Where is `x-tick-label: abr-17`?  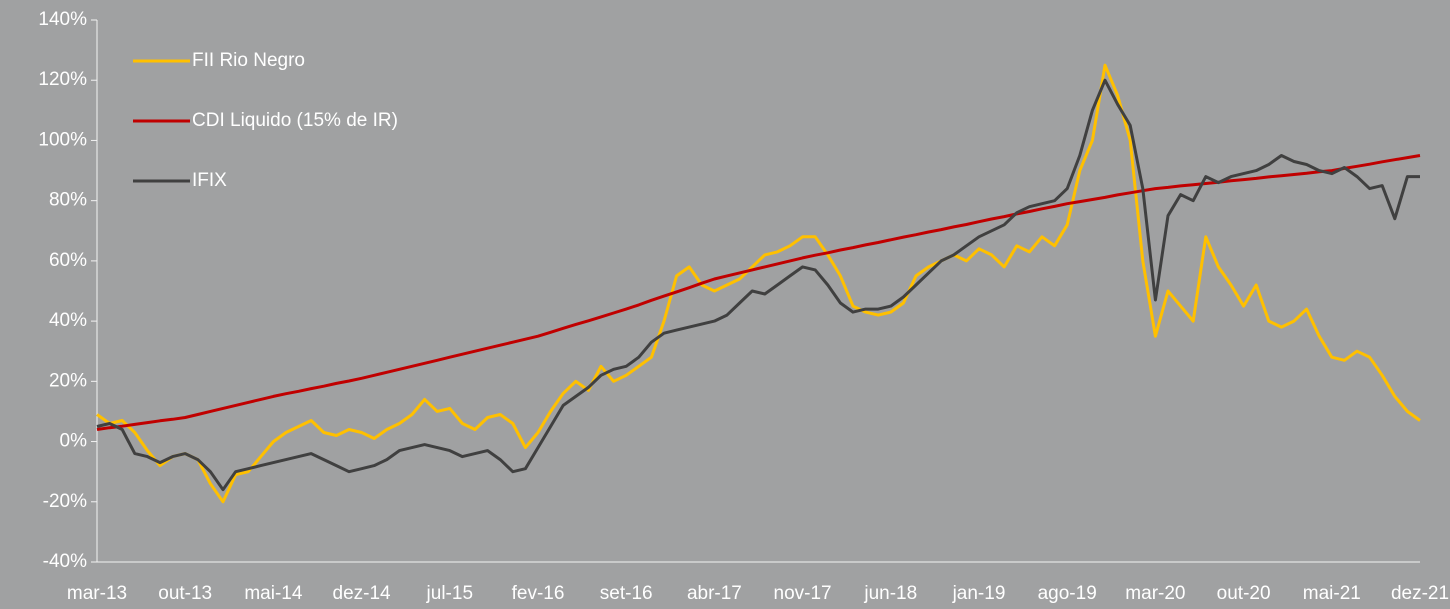 x-tick-label: abr-17 is located at coordinates (714, 593).